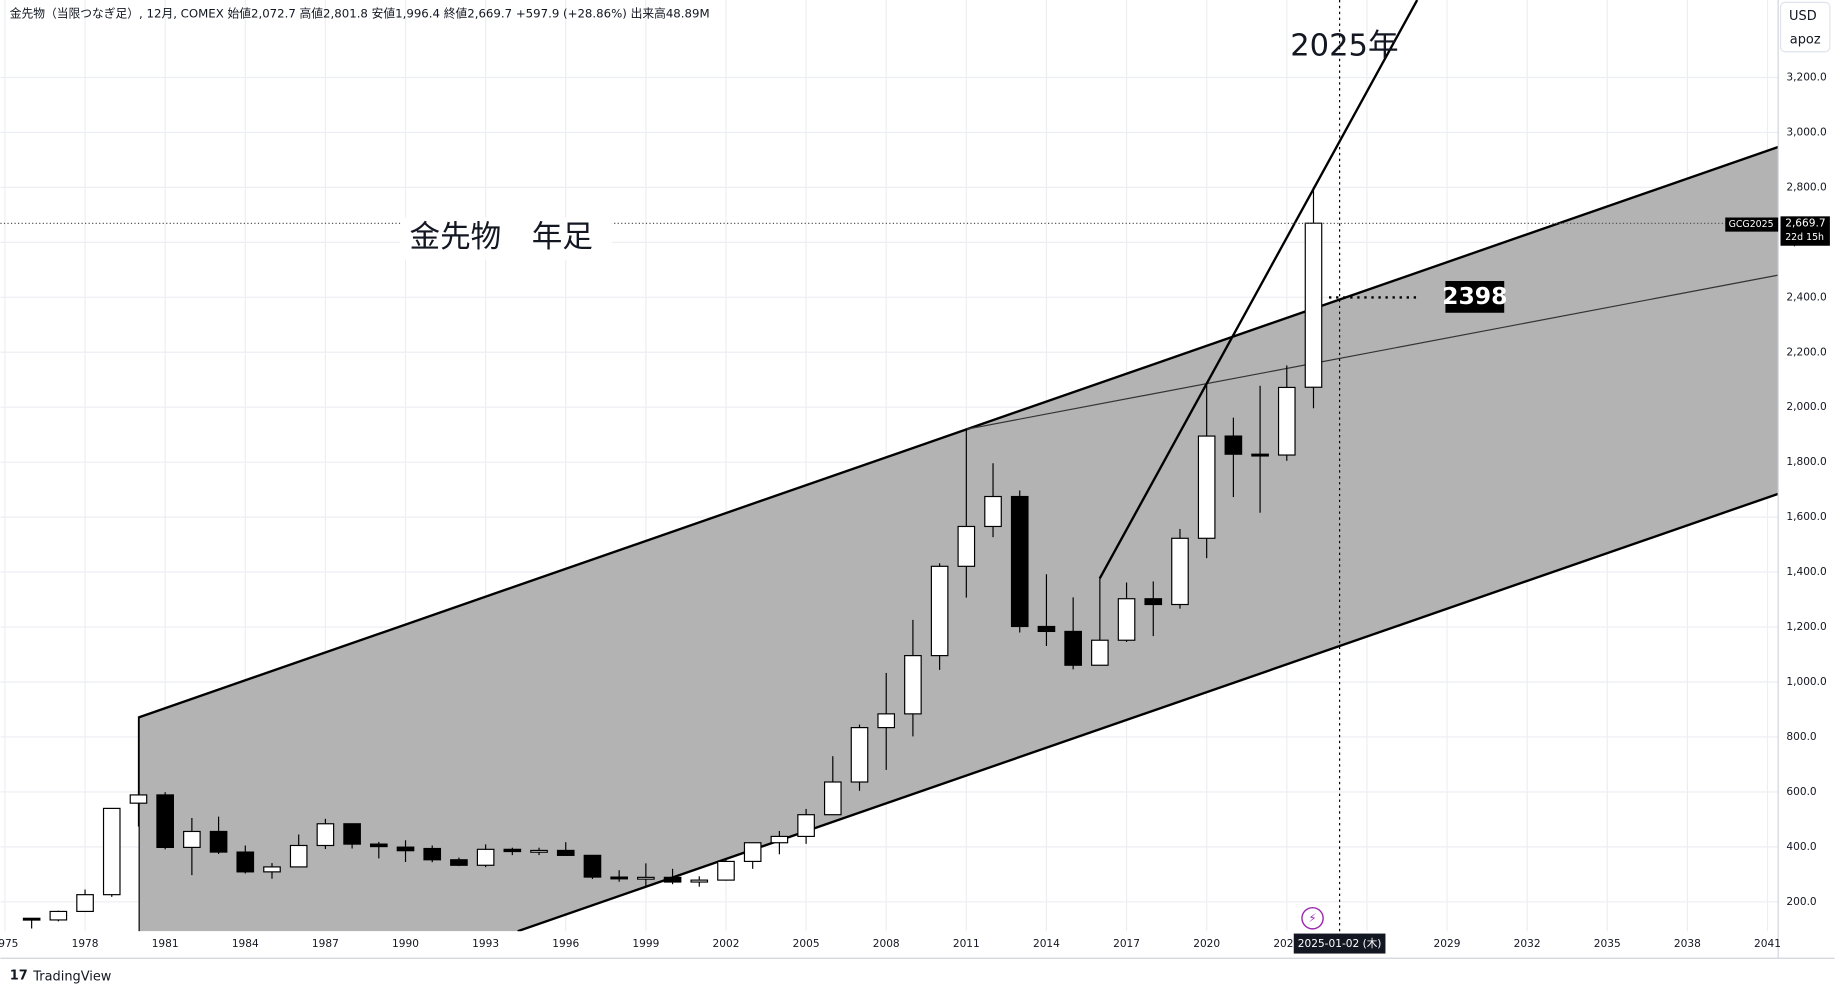 The image size is (1835, 994). I want to click on x-tick-label: 2023, so click(1286, 944).